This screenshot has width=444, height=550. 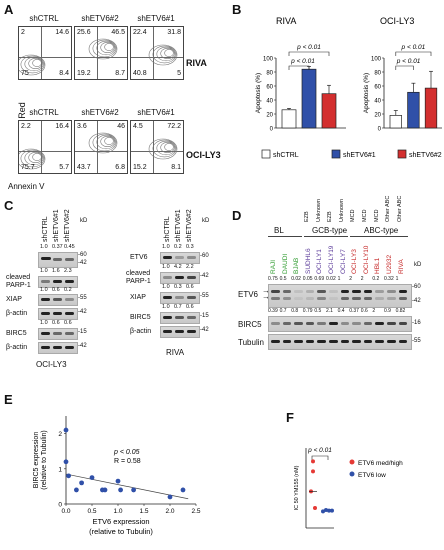 What do you see at coordinates (266, 154) in the screenshot?
I see `legend-swatch` at bounding box center [266, 154].